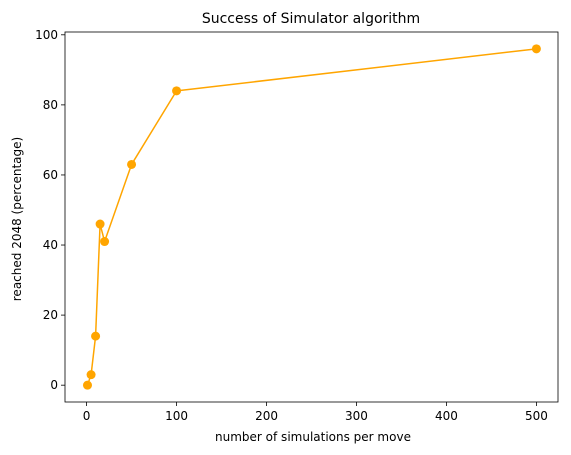 The width and height of the screenshot is (571, 455). I want to click on x-axis: 0 100 200 300 400 500, so click(315, 412).